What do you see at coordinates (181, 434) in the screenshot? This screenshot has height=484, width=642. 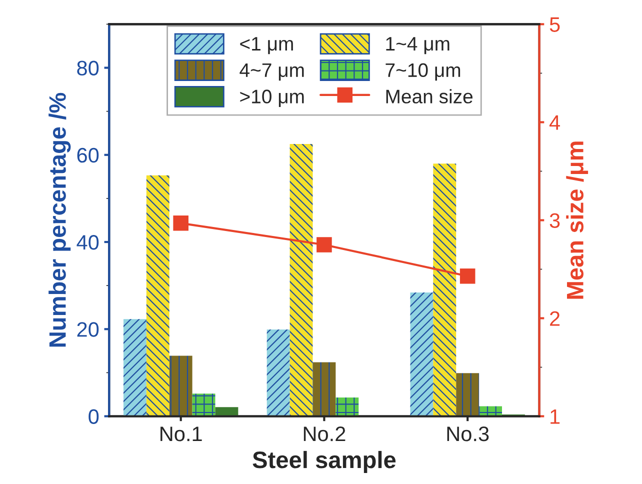 I see `x-tick-label: No.1` at bounding box center [181, 434].